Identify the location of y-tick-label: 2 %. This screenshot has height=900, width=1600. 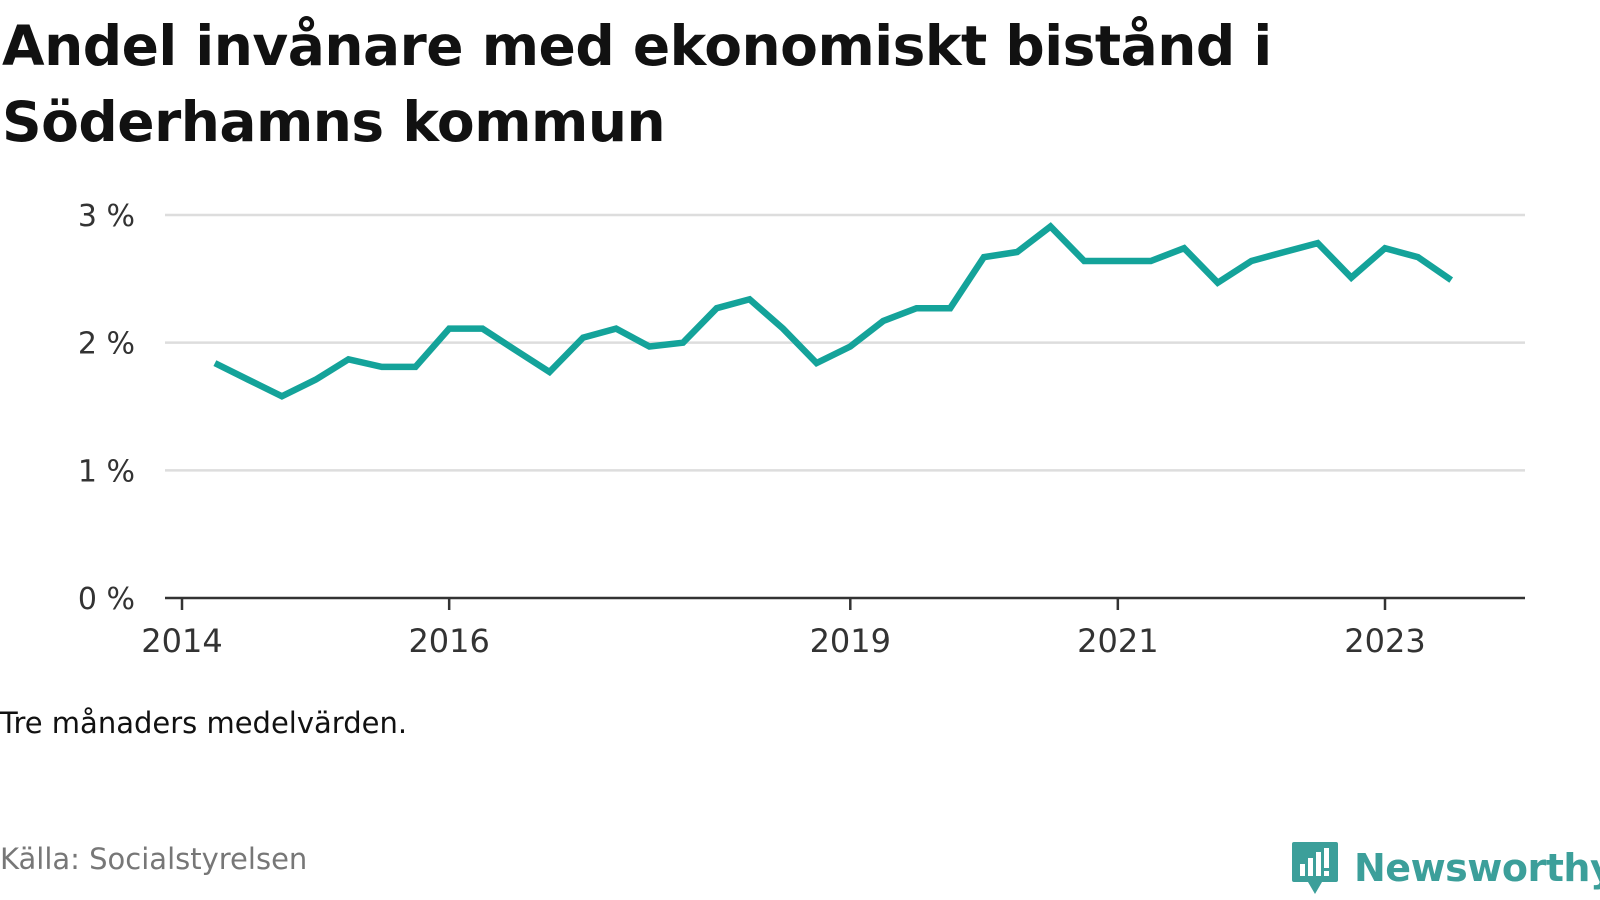
(106, 344).